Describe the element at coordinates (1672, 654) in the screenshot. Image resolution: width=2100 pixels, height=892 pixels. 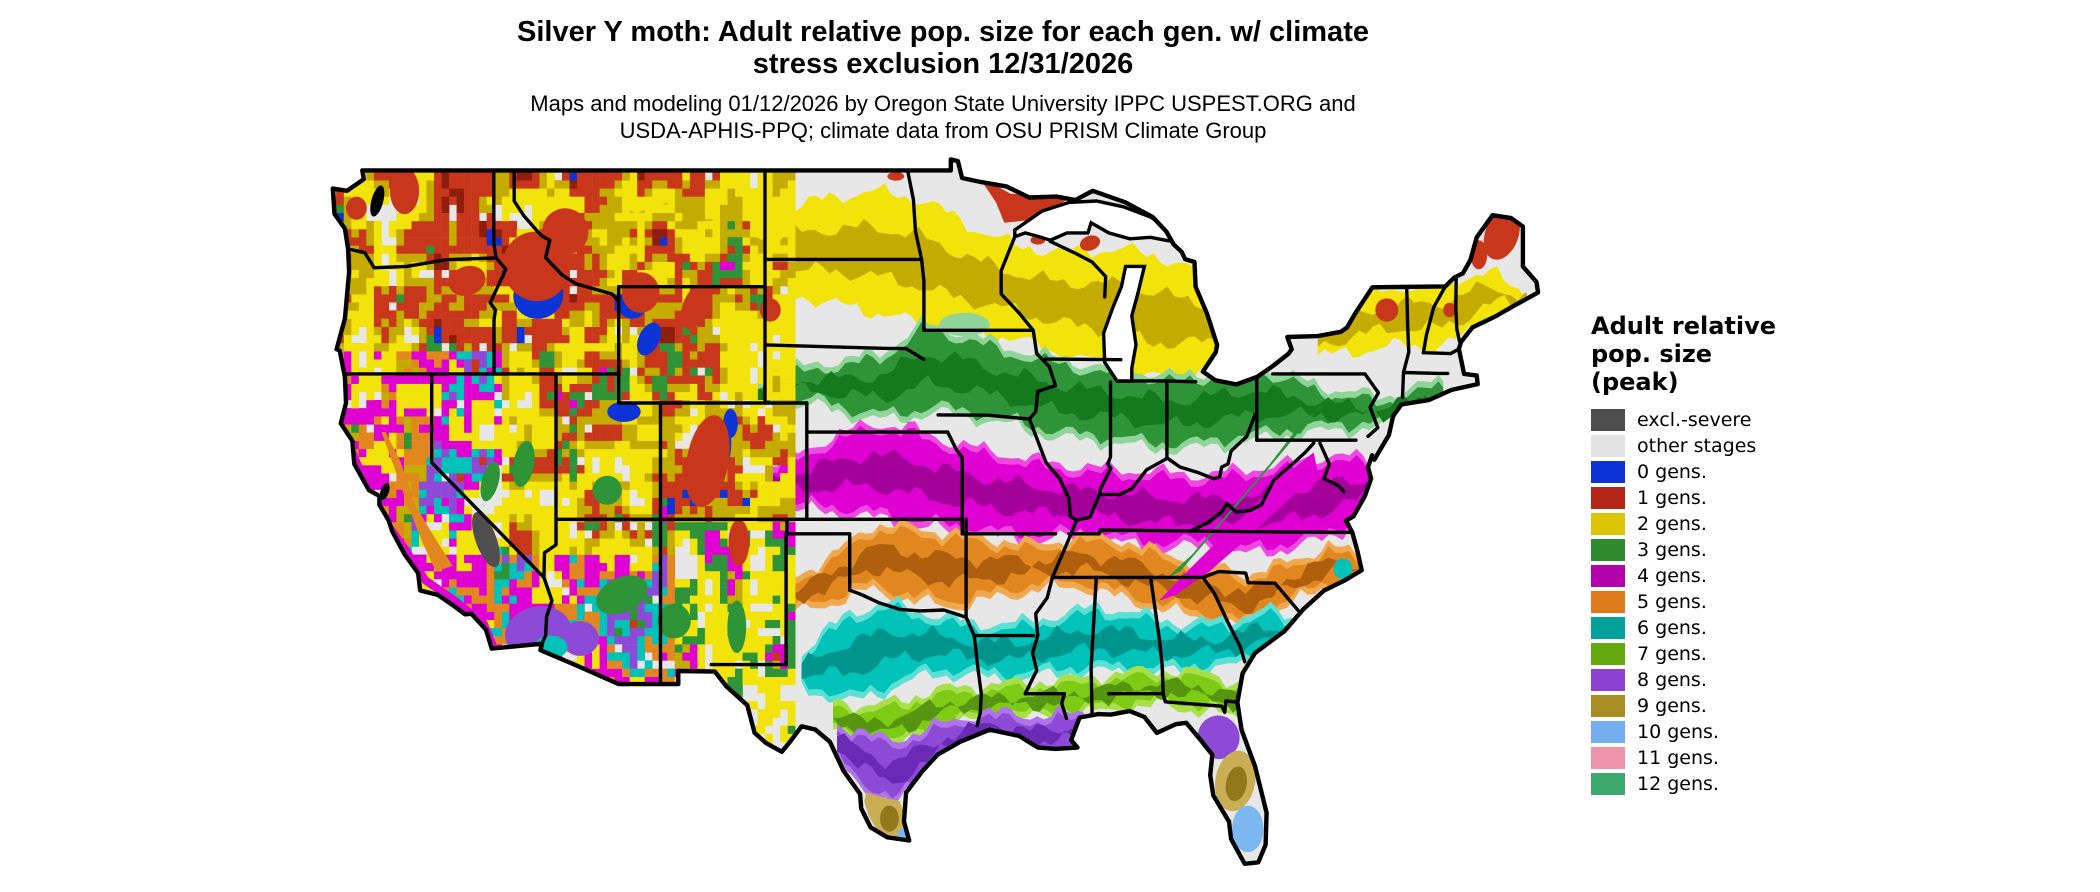
I see `legend-label: 7 gens.` at that location.